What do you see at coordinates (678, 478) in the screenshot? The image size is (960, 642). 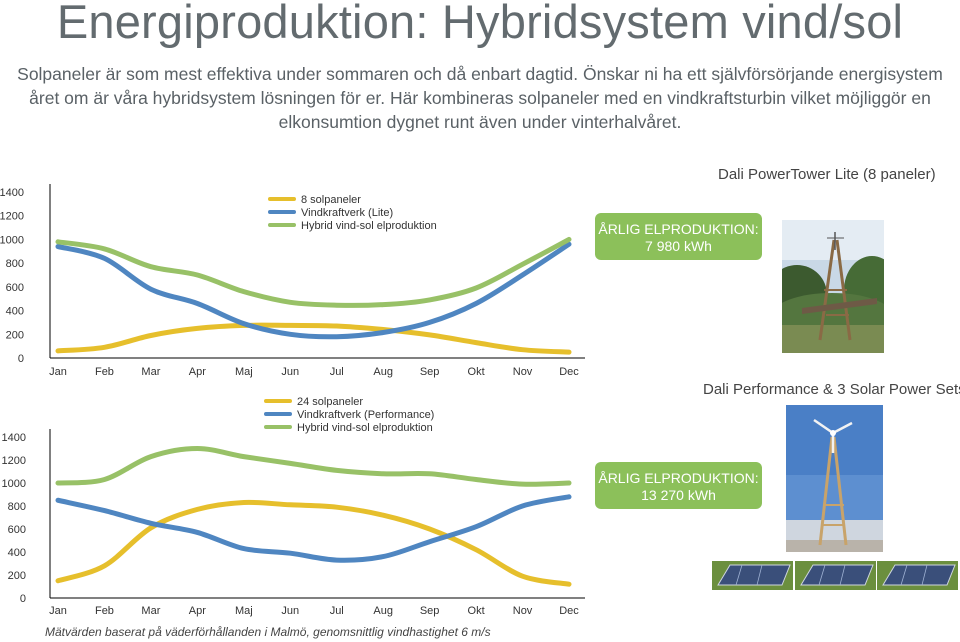 I see `badge-label-performance: ÅRLIG ELPRODUKTION:` at bounding box center [678, 478].